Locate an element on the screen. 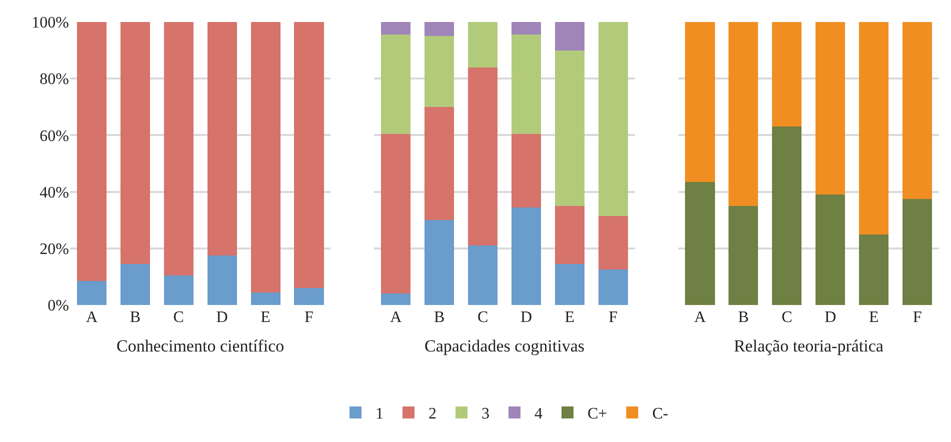 Image resolution: width=951 pixels, height=442 pixels. legend-label: C+ is located at coordinates (598, 414).